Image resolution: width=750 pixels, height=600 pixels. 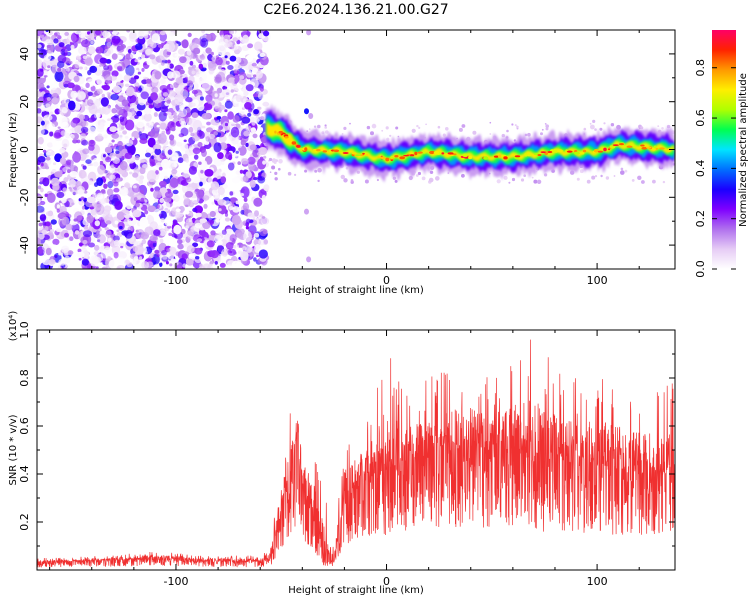 What do you see at coordinates (24, 474) in the screenshot?
I see `y-tick-label: 0.4` at bounding box center [24, 474].